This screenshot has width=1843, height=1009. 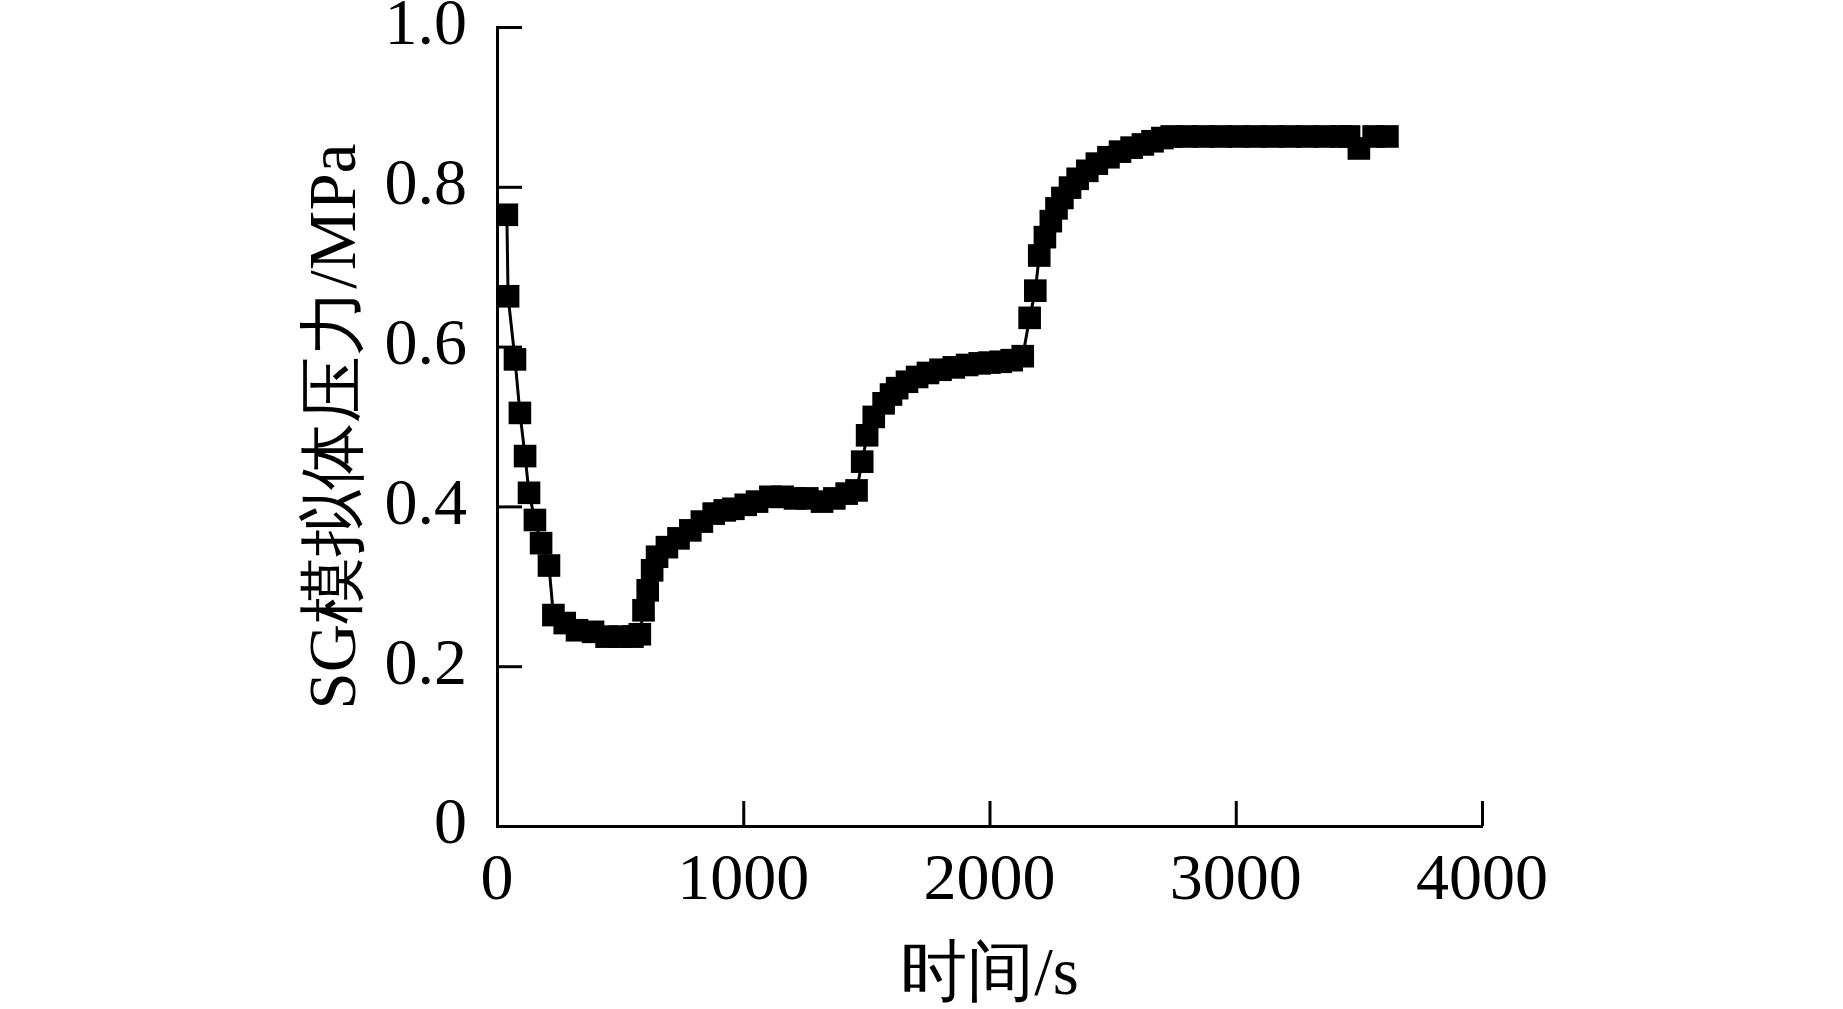 I want to click on y-tick-label: 0.6, so click(x=425, y=341).